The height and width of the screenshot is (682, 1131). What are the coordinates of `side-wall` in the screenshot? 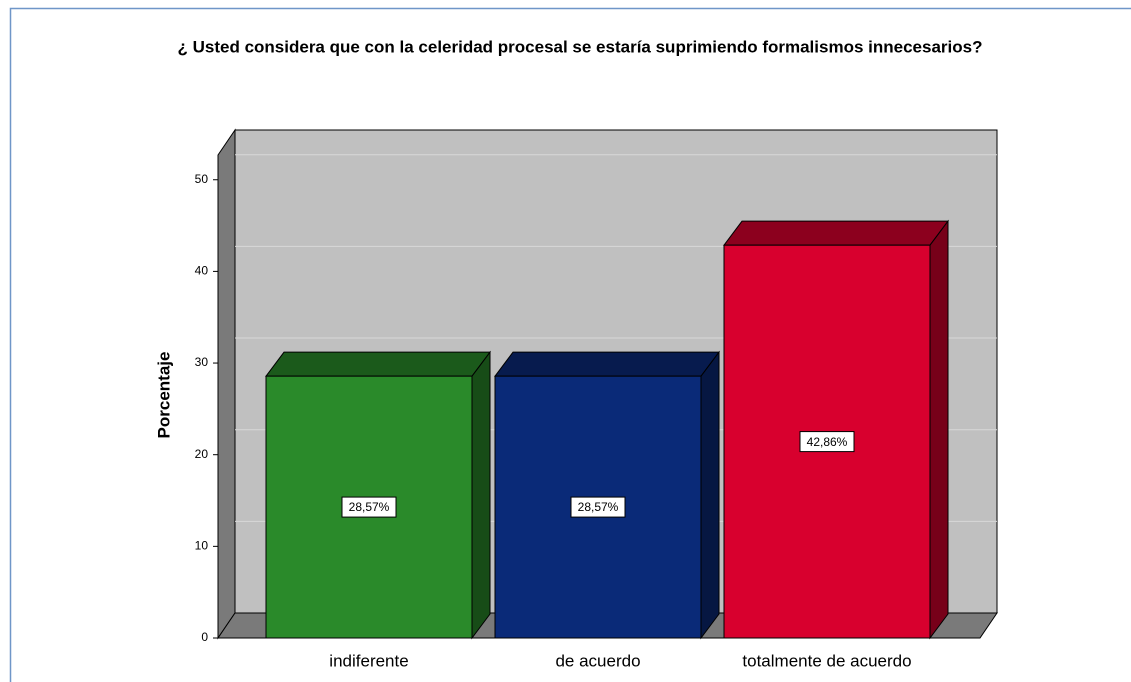 It's located at (226, 384).